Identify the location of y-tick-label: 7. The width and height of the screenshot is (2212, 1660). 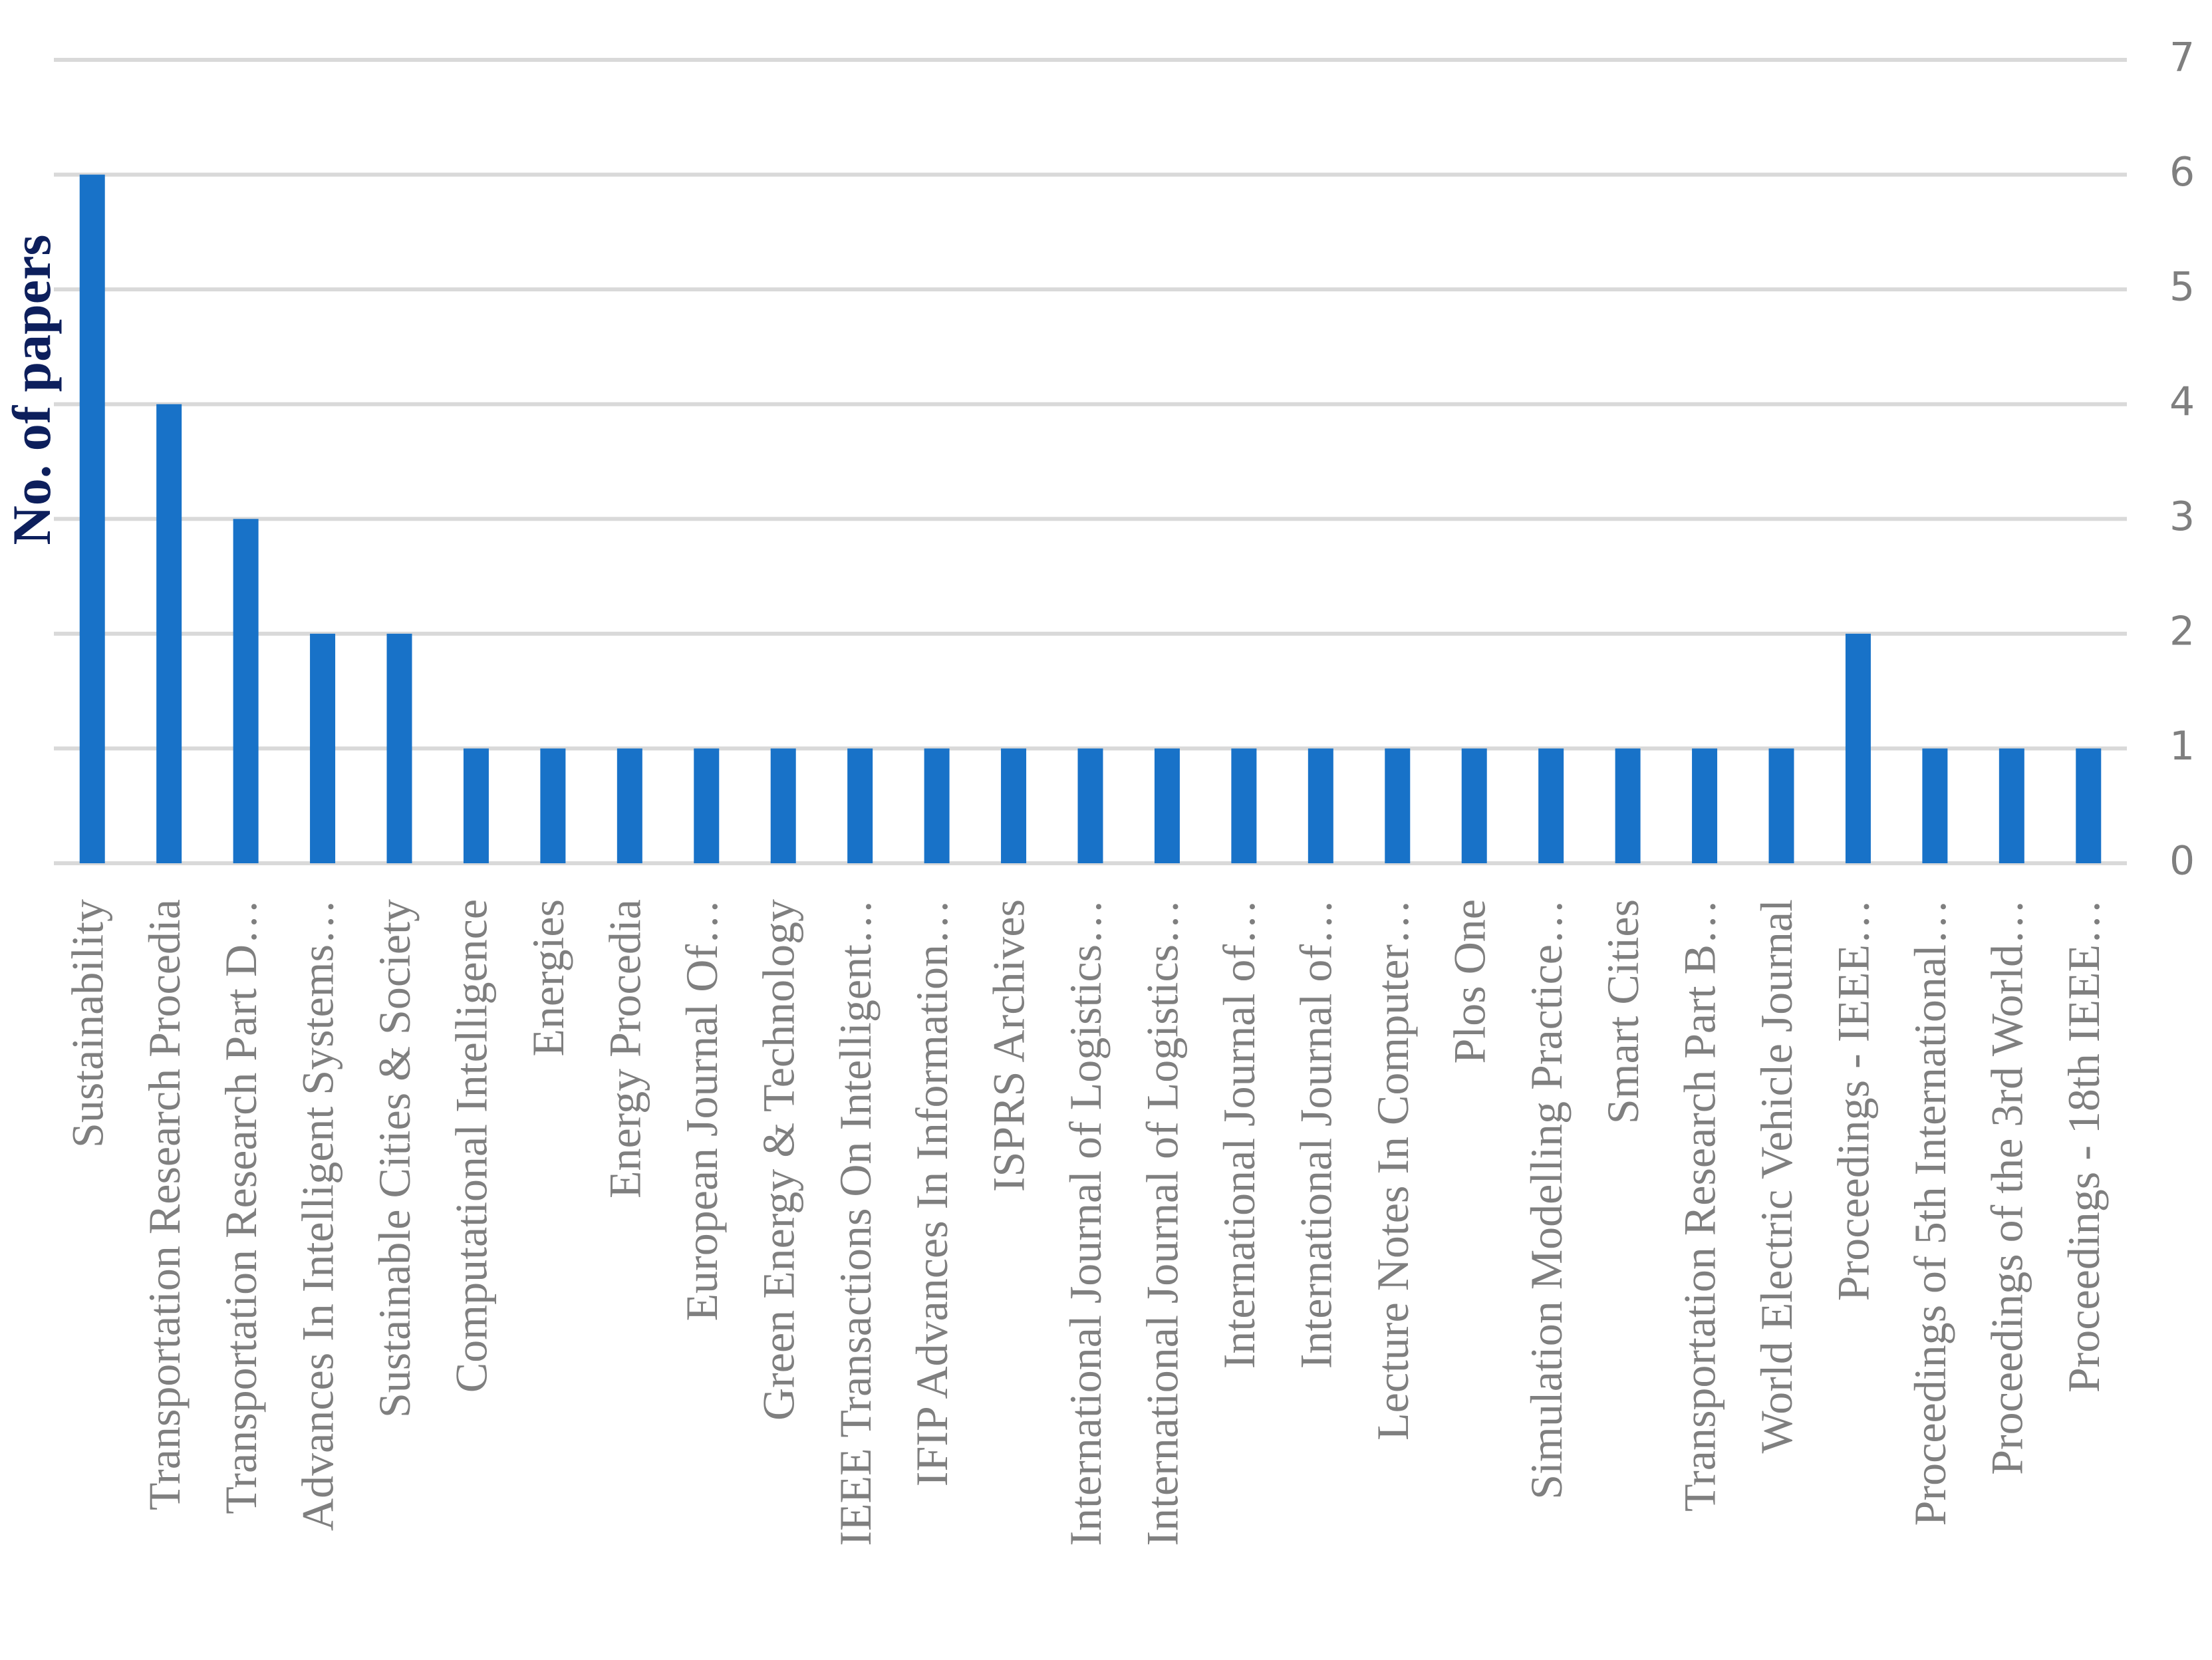
(2182, 58).